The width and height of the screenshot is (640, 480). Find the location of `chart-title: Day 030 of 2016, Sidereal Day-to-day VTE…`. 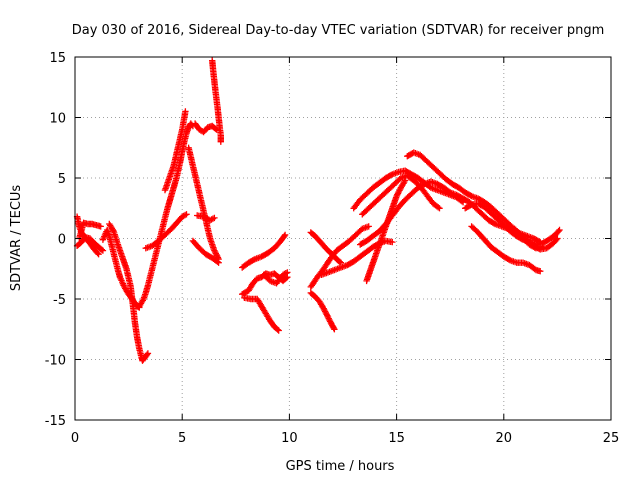

chart-title: Day 030 of 2016, Sidereal Day-to-day VTE… is located at coordinates (338, 30).